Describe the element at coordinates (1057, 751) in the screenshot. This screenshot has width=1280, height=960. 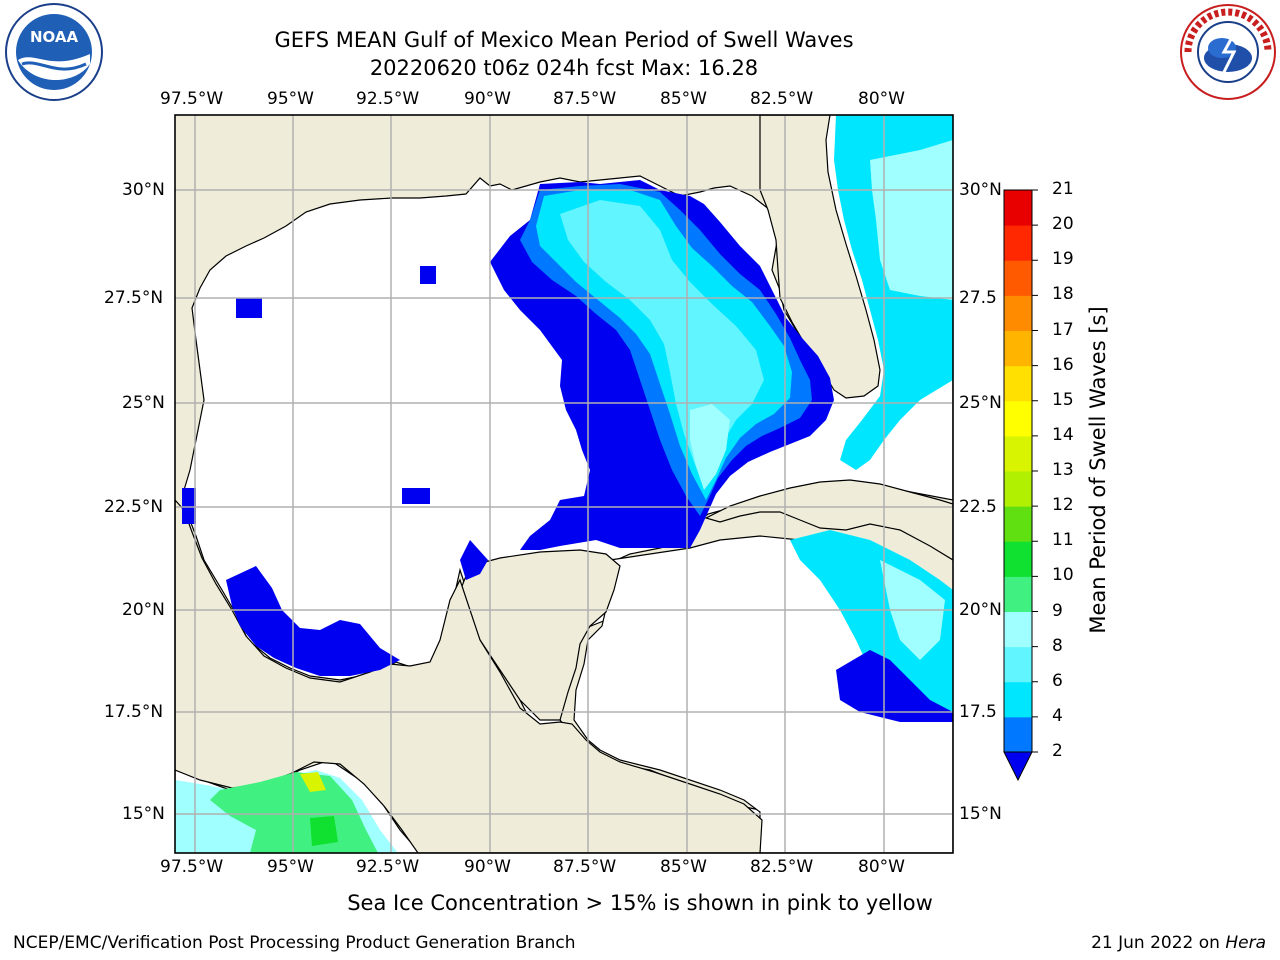
I see `colorbar-tick-label: 2` at that location.